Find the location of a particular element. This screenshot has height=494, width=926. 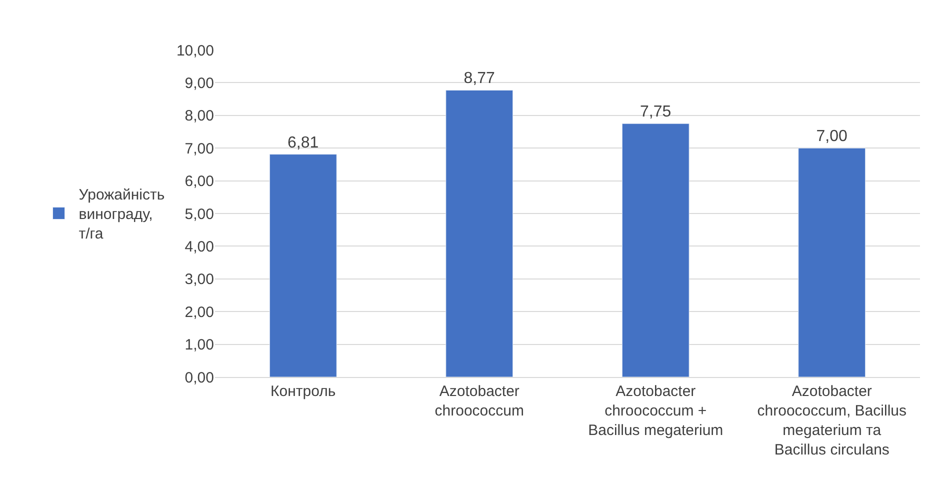

y-tick-label: 2,00 is located at coordinates (199, 312).